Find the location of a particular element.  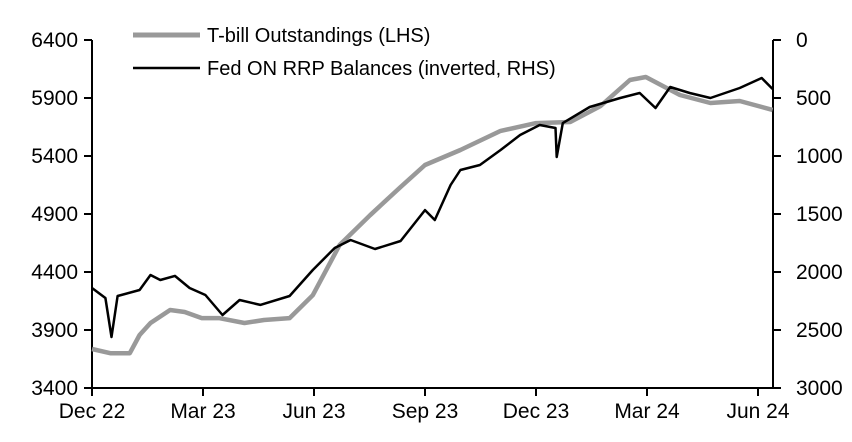

x-tick-label: Jun 23 is located at coordinates (313, 411).